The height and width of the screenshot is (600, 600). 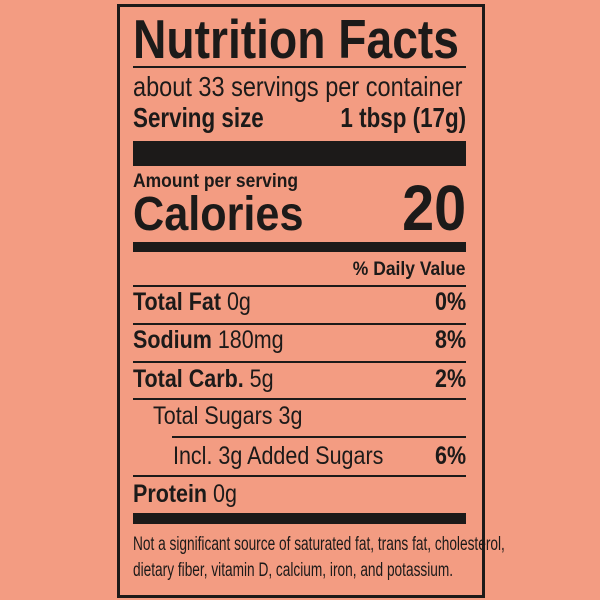 What do you see at coordinates (298, 86) in the screenshot?
I see `servings-per-container: about 33 servings per container` at bounding box center [298, 86].